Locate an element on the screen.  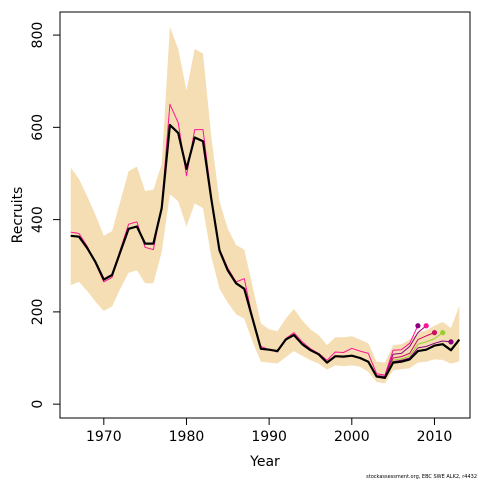
end-points-layer is located at coordinates (434, 334).